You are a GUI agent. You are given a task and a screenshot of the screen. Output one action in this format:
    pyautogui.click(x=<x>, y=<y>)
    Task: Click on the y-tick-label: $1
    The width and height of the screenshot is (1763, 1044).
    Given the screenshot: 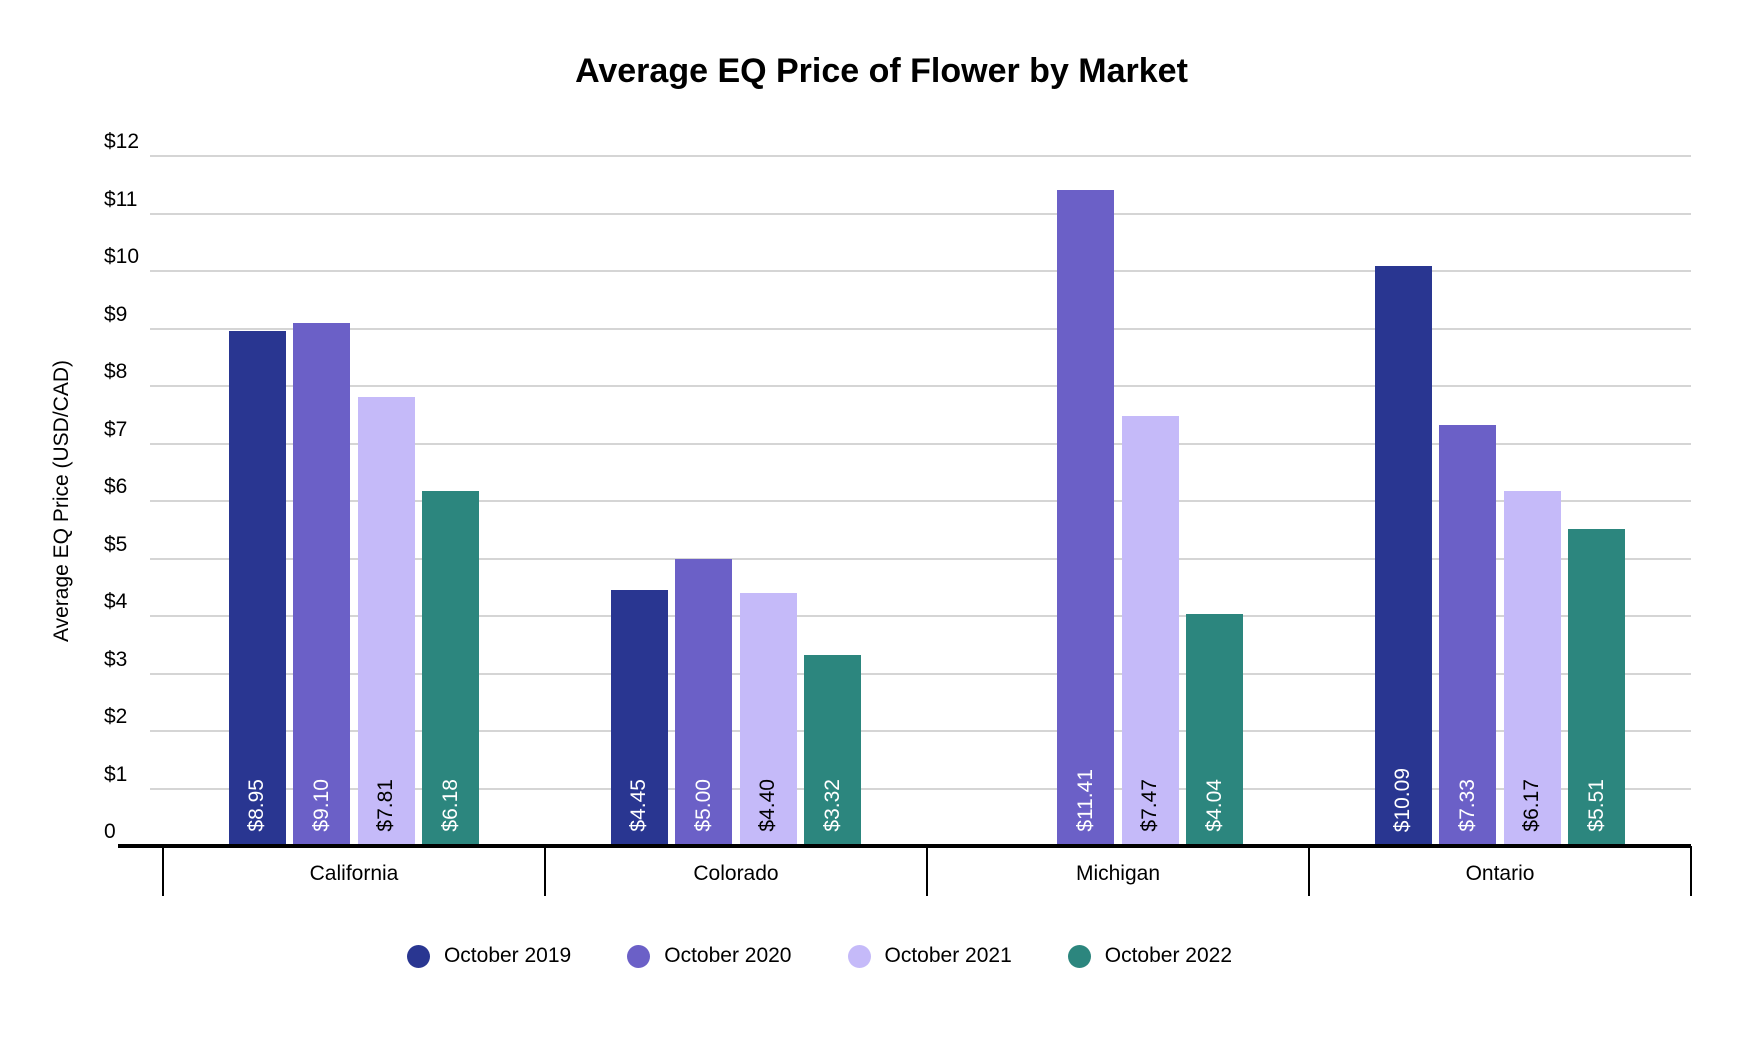 What is the action you would take?
    pyautogui.click(x=116, y=774)
    